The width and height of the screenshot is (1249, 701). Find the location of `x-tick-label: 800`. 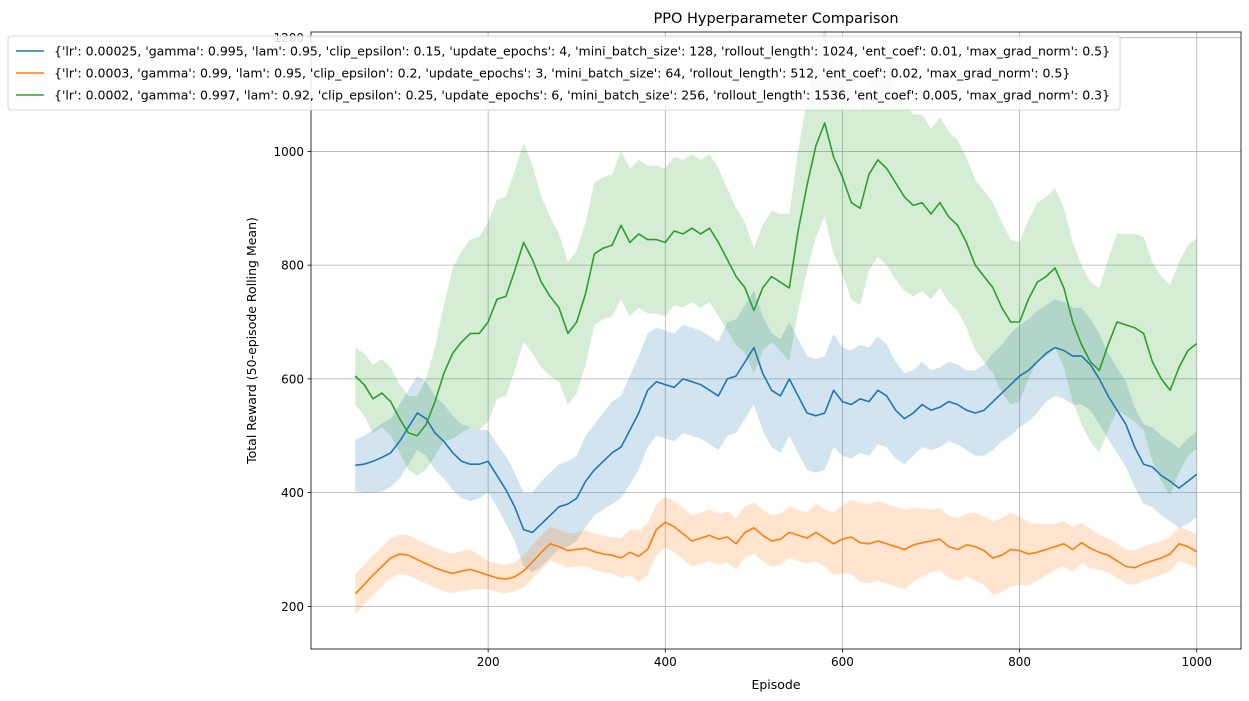

x-tick-label: 800 is located at coordinates (1019, 662).